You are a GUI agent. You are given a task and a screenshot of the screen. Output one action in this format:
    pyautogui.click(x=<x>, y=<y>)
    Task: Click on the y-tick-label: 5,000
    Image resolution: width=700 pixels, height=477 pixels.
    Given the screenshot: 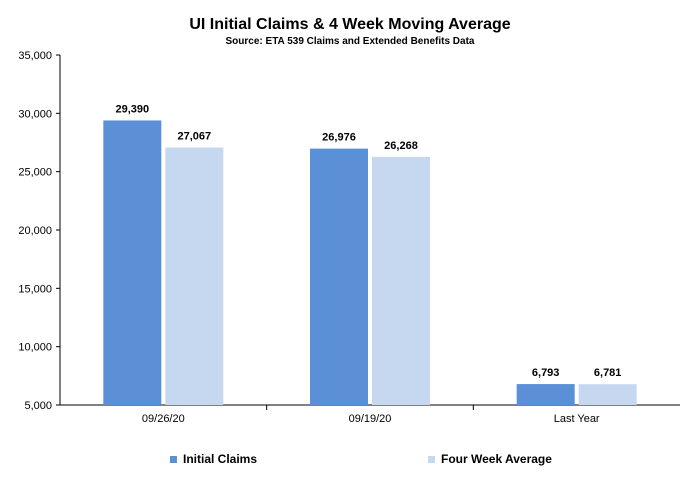 What is the action you would take?
    pyautogui.click(x=38, y=406)
    